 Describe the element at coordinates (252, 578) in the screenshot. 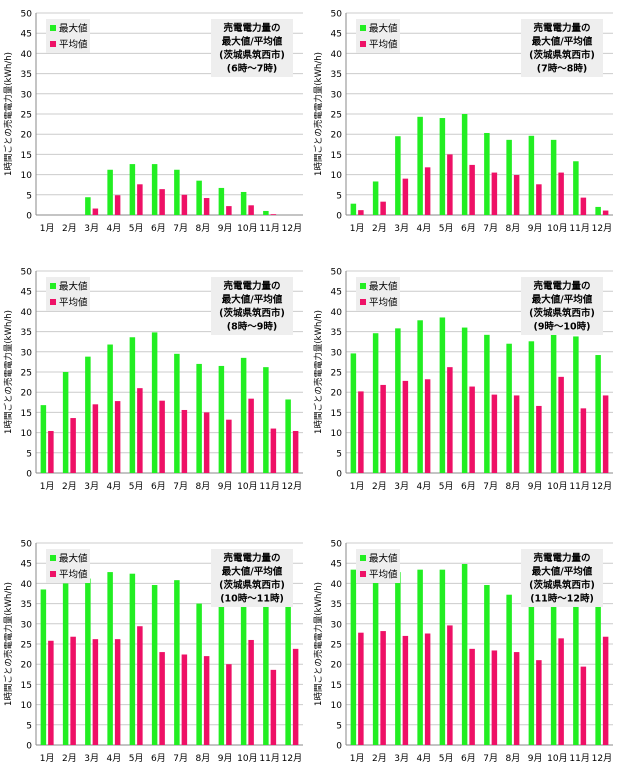

I see `chart-title-box` at that location.